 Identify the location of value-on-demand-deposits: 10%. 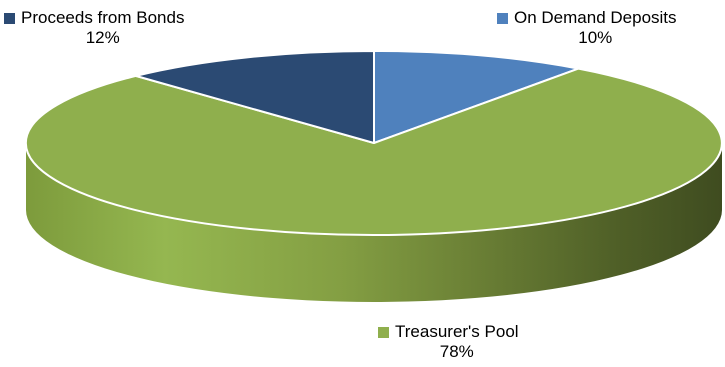
(587, 38).